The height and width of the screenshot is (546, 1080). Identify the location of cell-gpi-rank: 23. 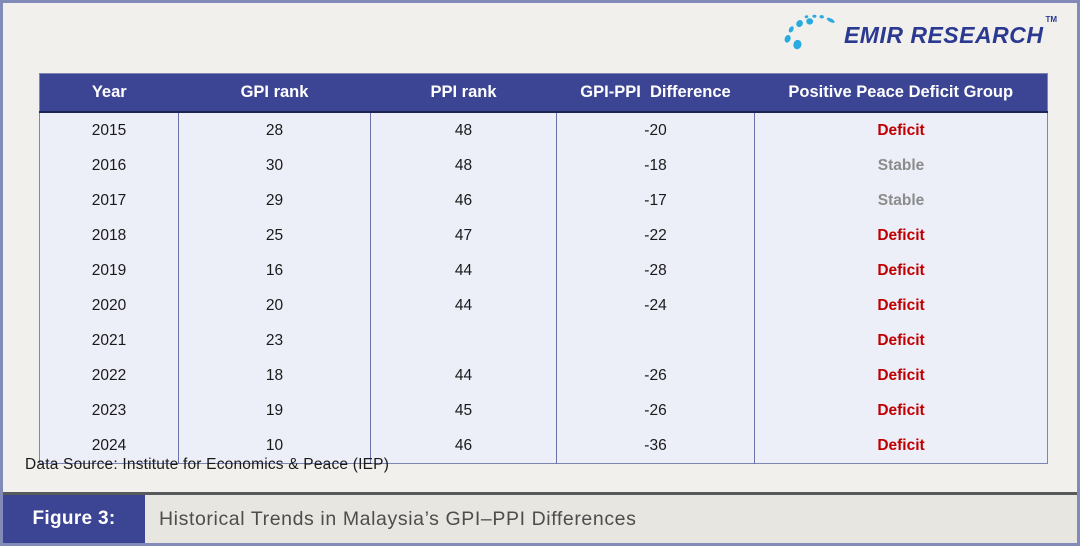
(274, 340).